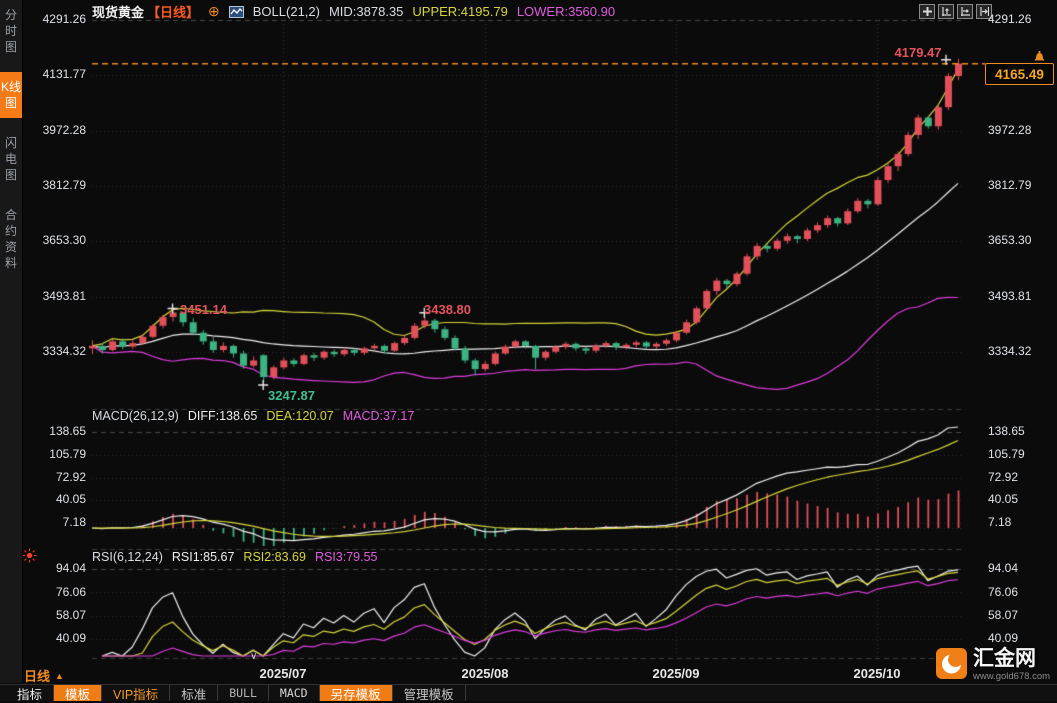 Image resolution: width=1057 pixels, height=703 pixels. Describe the element at coordinates (236, 11) in the screenshot. I see `indicator-chart-icon` at that location.